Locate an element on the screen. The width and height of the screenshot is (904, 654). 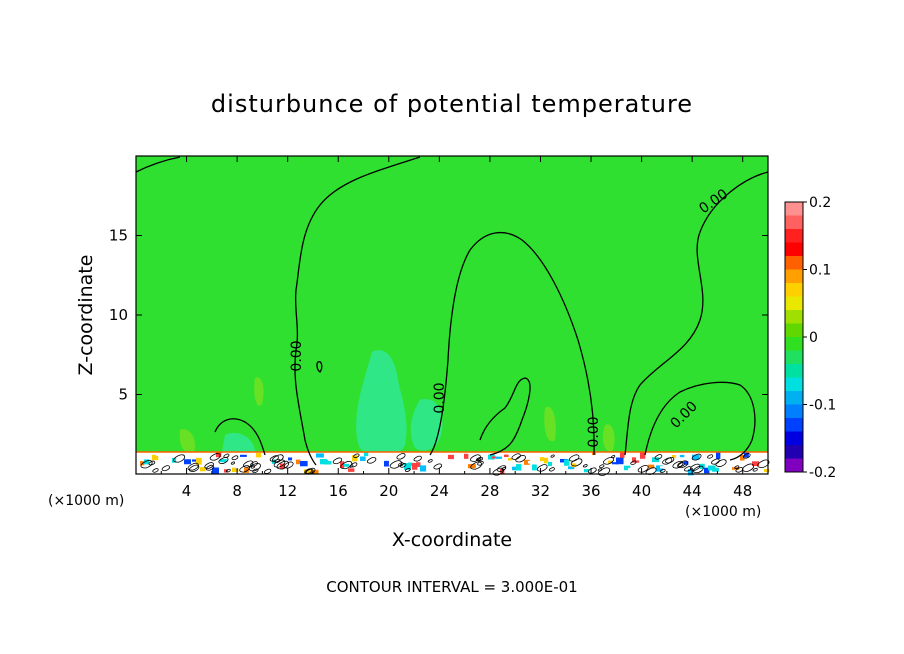
x-tick-label: 4 is located at coordinates (187, 491).